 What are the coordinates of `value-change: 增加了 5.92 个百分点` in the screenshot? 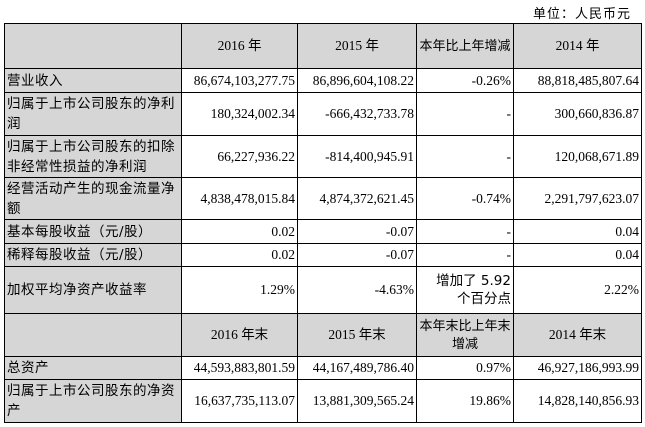 It's located at (465, 290).